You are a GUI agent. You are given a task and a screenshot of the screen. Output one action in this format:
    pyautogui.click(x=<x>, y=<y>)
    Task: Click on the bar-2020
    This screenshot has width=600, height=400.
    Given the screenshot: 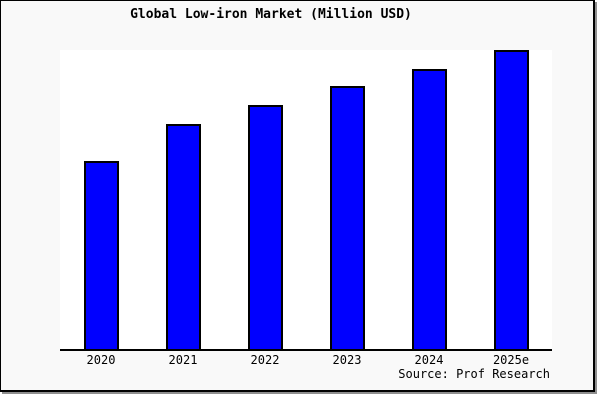 What is the action you would take?
    pyautogui.click(x=101, y=255)
    